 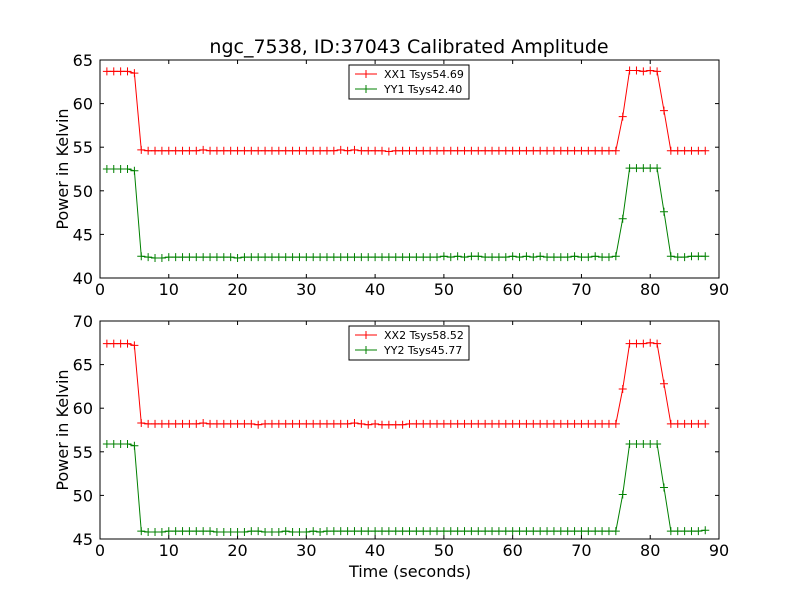 I want to click on x-tick-label: 90, so click(x=719, y=550).